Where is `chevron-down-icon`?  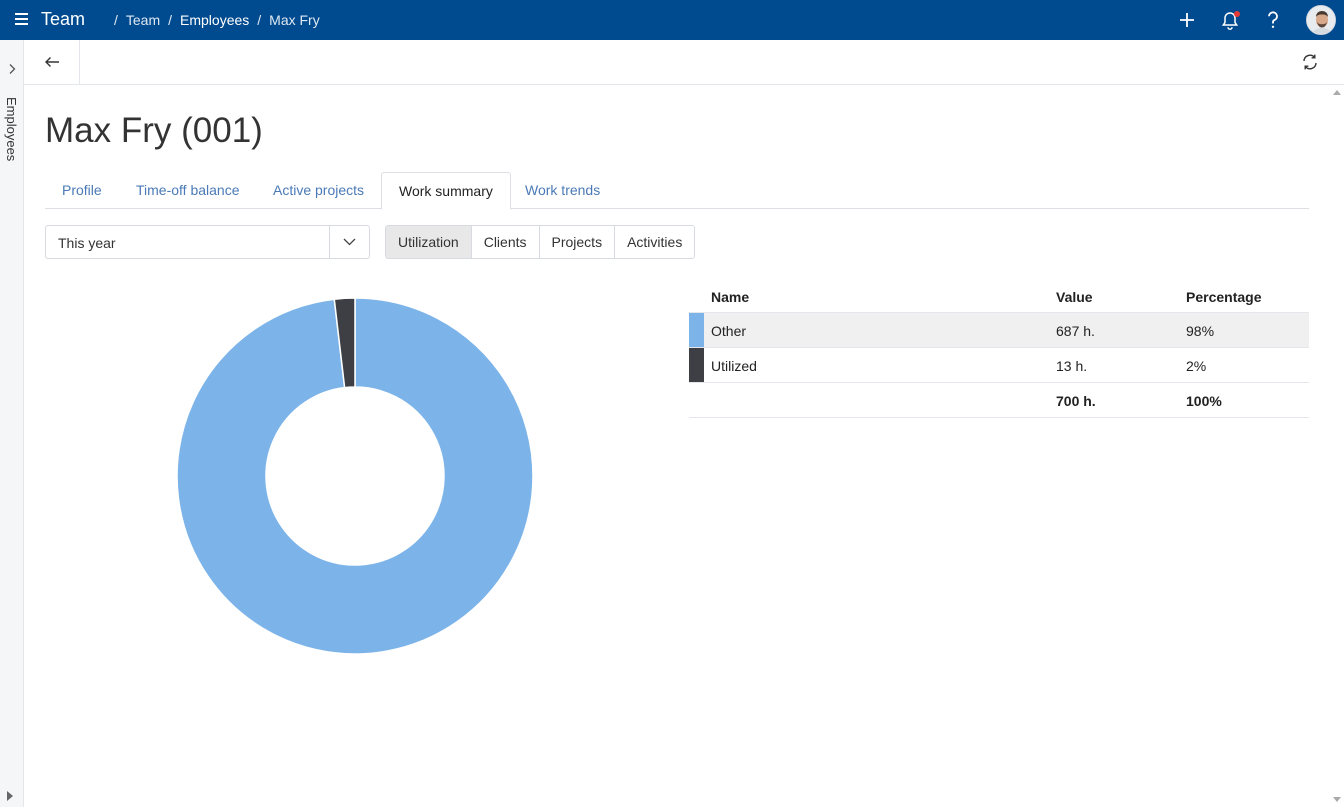
chevron-down-icon is located at coordinates (349, 242).